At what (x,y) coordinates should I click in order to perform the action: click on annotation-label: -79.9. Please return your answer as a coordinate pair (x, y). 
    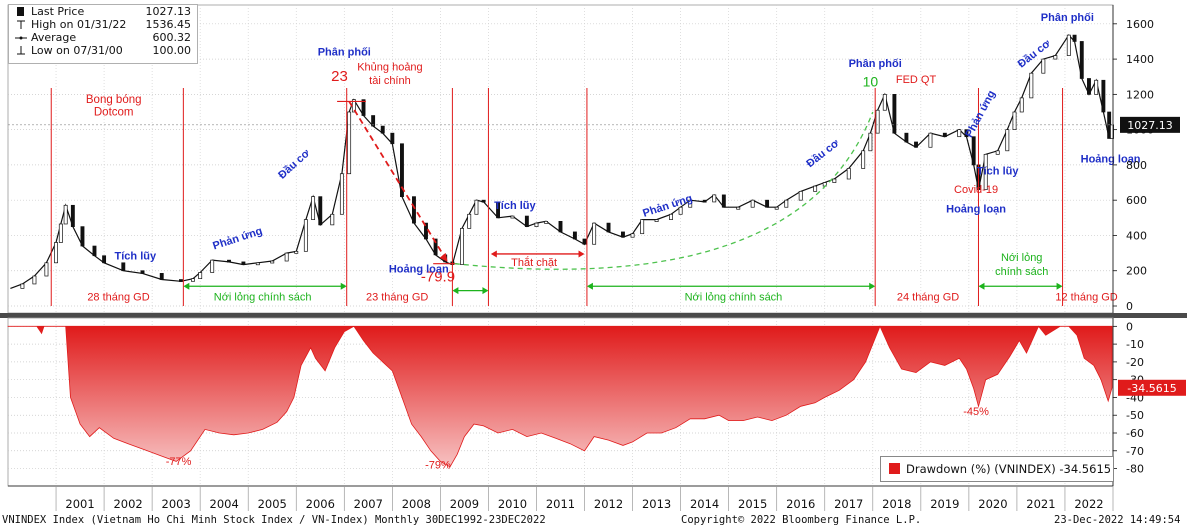
    Looking at the image, I should click on (438, 276).